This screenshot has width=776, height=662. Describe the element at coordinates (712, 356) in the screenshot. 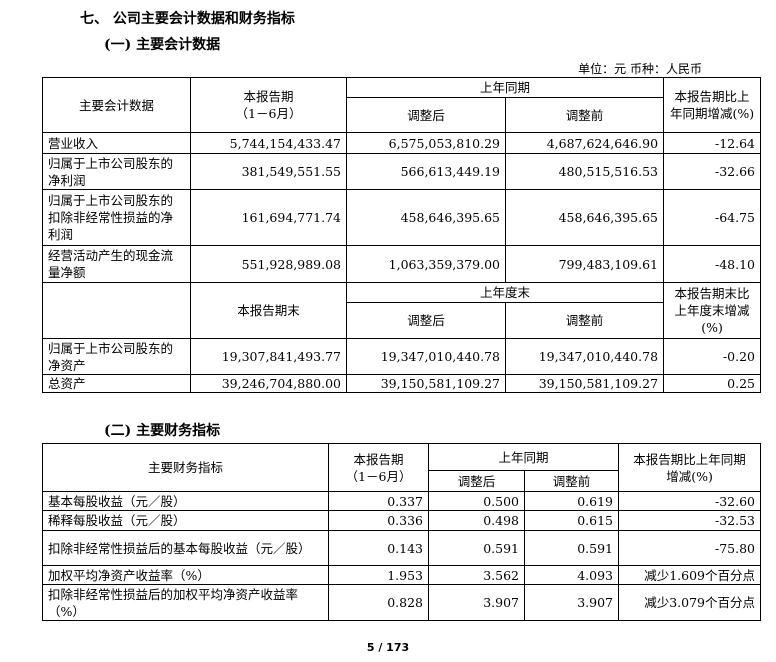

I see `cell-value: -0.20` at that location.